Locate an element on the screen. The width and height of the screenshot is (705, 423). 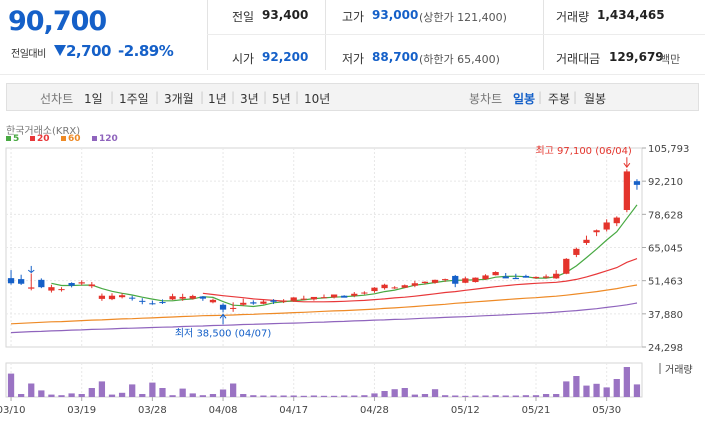
y-tick-label: 65,045 is located at coordinates (665, 249).